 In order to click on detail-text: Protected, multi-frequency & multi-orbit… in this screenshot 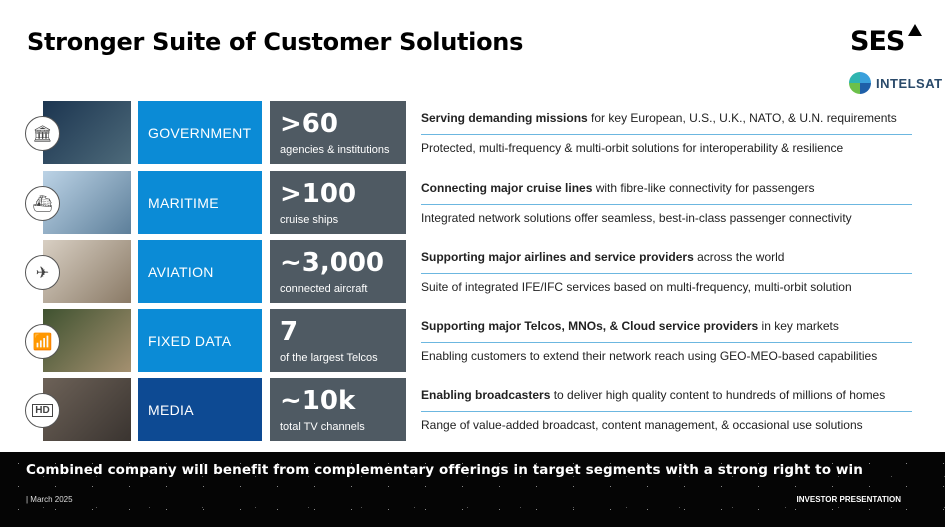, I will do `click(632, 148)`.